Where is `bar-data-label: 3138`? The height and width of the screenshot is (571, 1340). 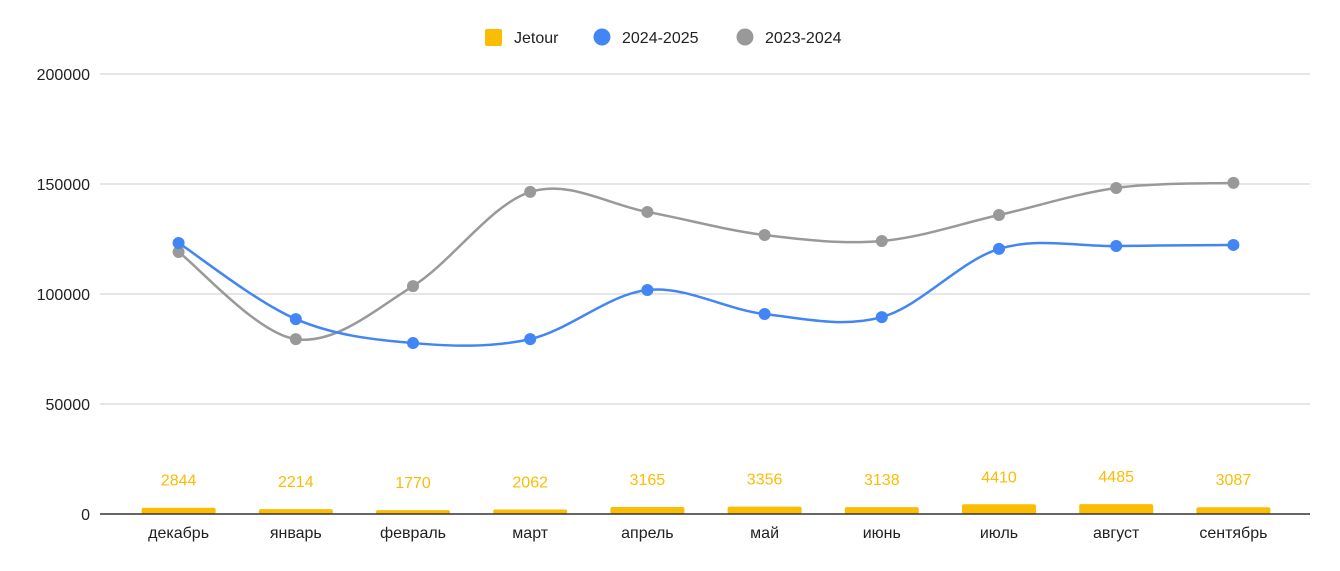
bar-data-label: 3138 is located at coordinates (882, 480).